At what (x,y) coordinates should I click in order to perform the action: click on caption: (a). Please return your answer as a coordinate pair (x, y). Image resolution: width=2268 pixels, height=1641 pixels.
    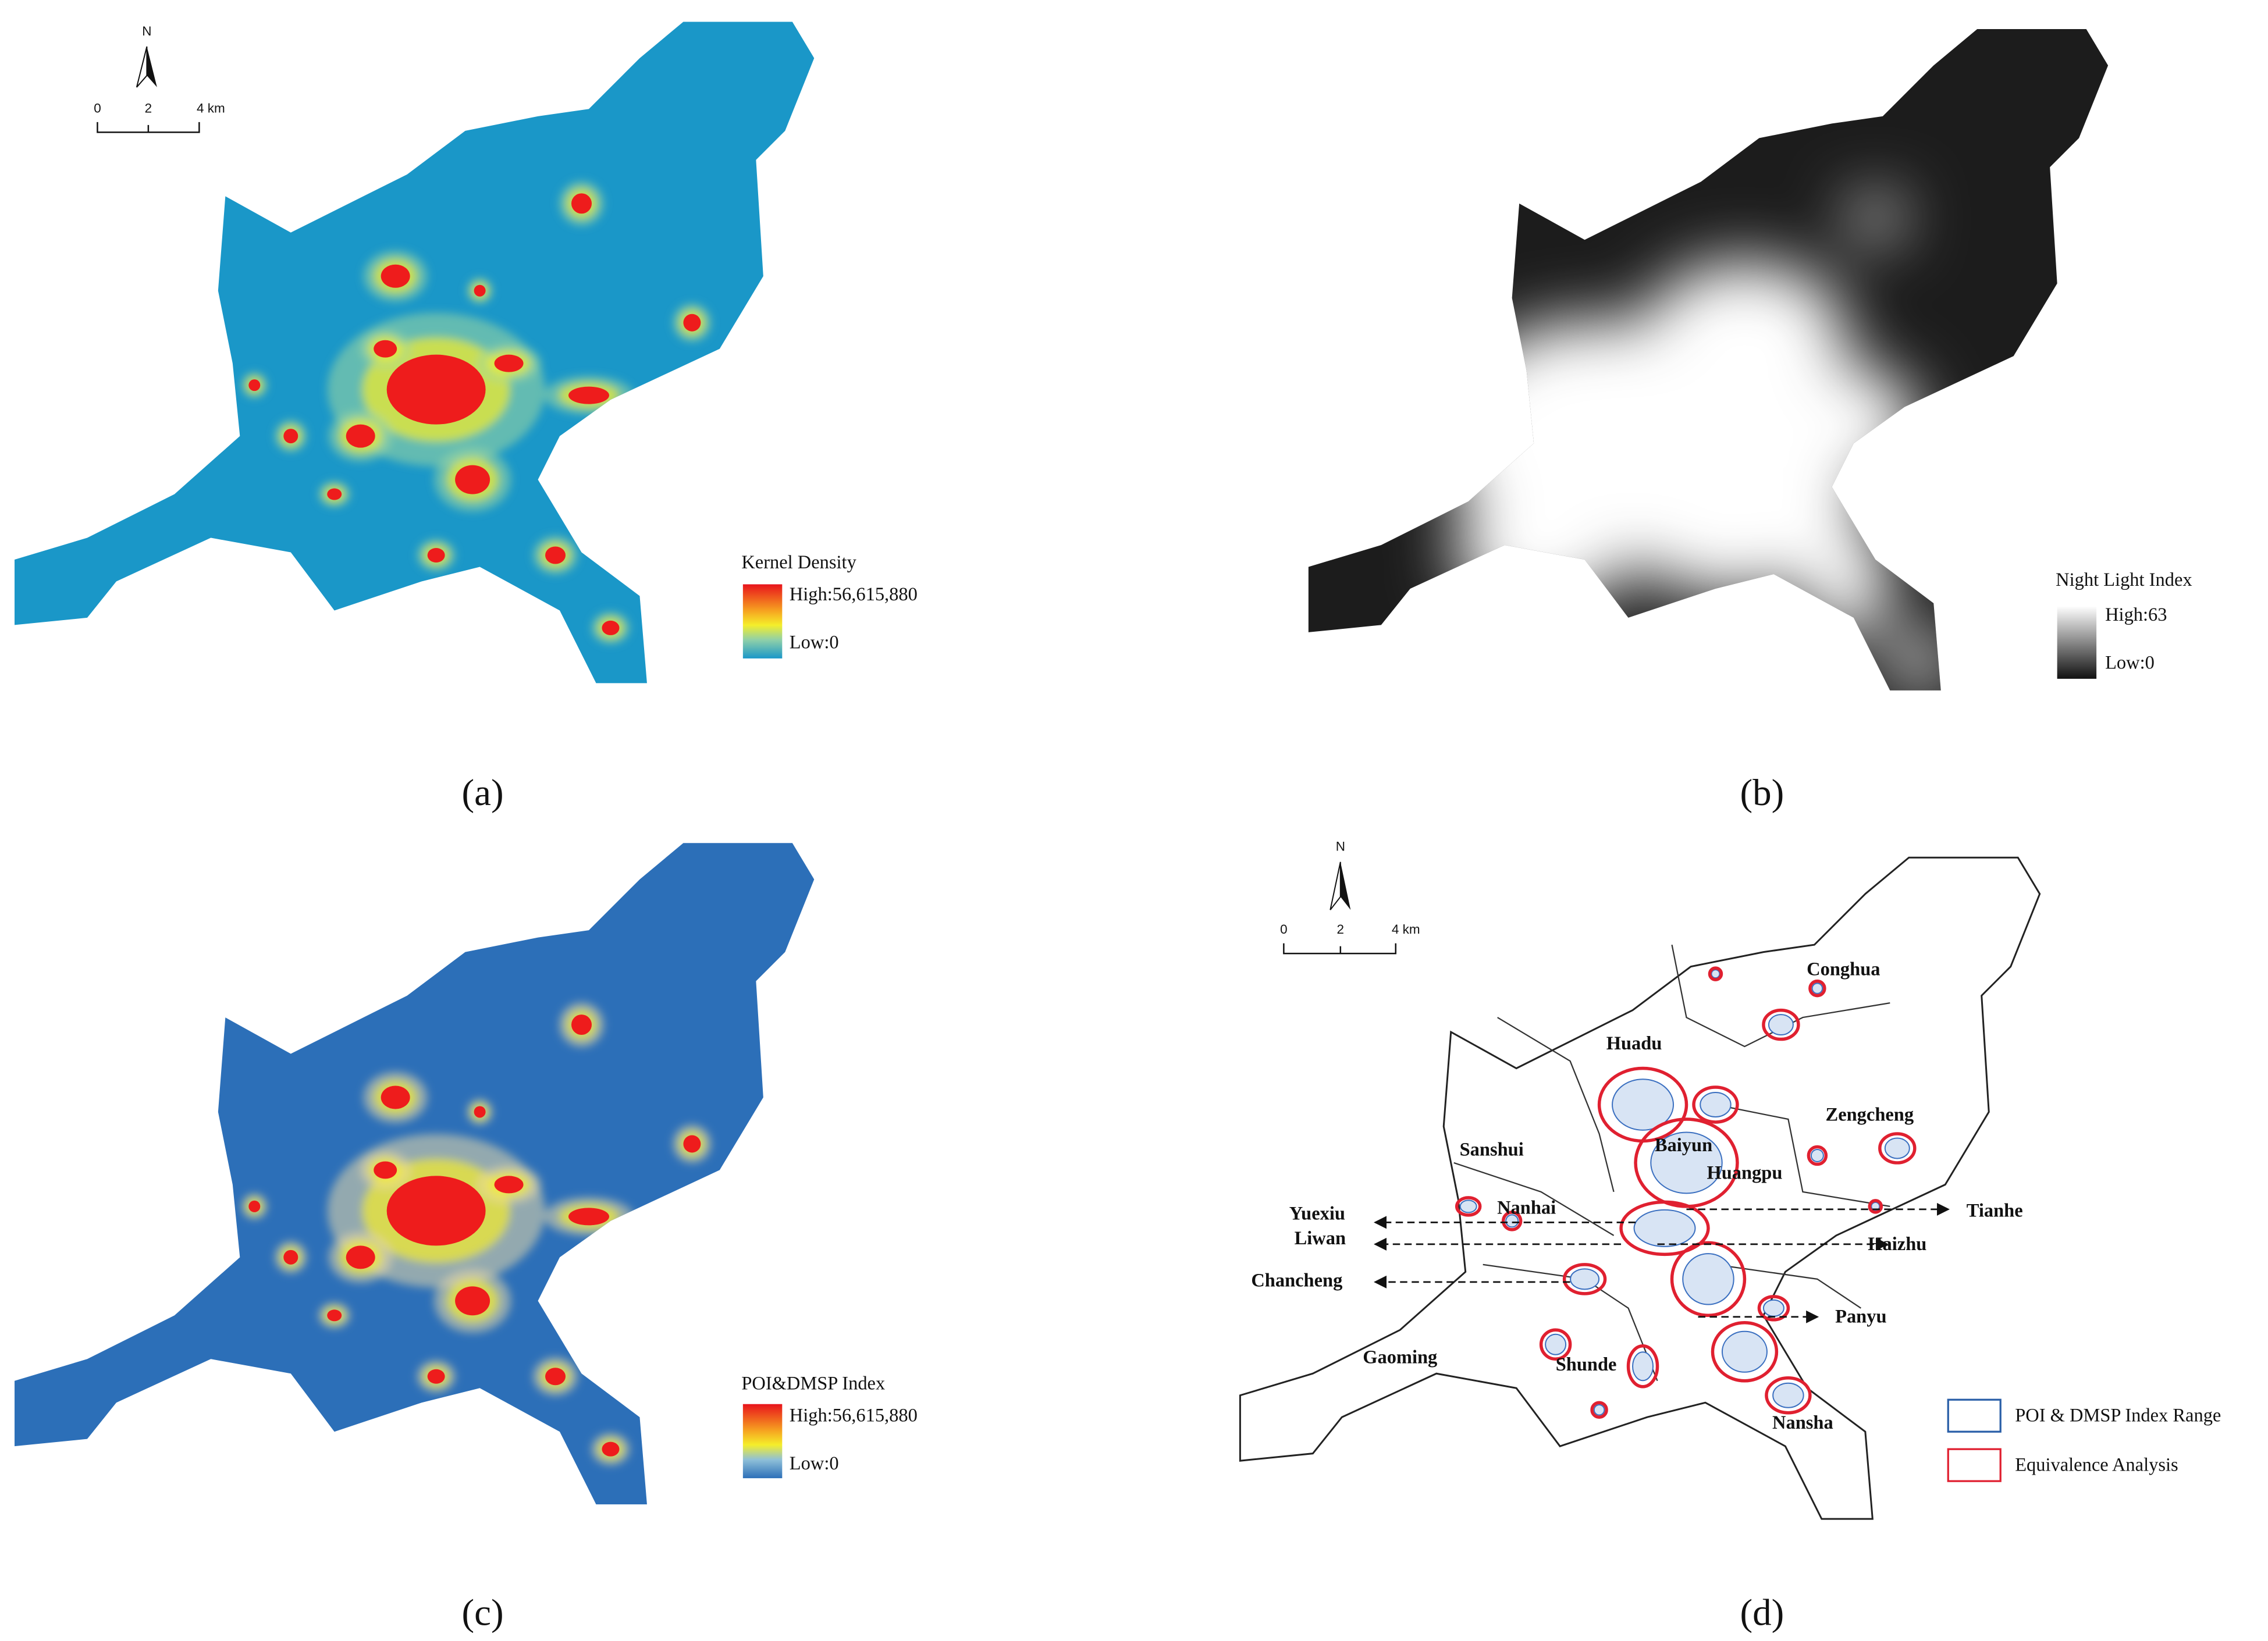
    Looking at the image, I should click on (483, 793).